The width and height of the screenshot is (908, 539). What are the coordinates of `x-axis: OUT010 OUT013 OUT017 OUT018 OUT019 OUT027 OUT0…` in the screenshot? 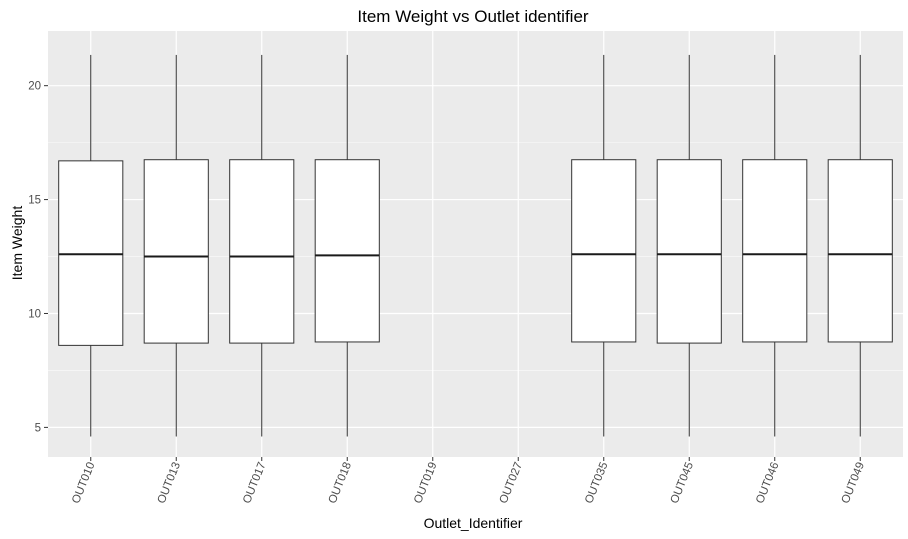 It's located at (468, 481).